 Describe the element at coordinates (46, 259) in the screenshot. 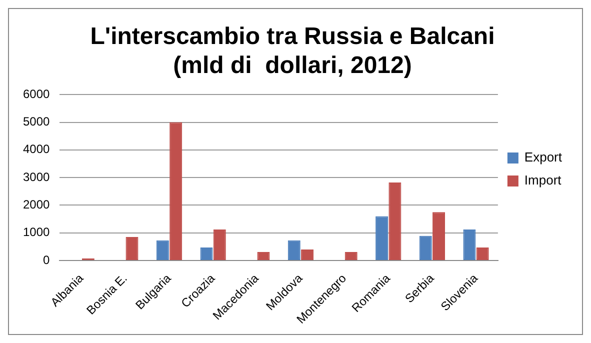

I see `y-tick-label: 0` at that location.